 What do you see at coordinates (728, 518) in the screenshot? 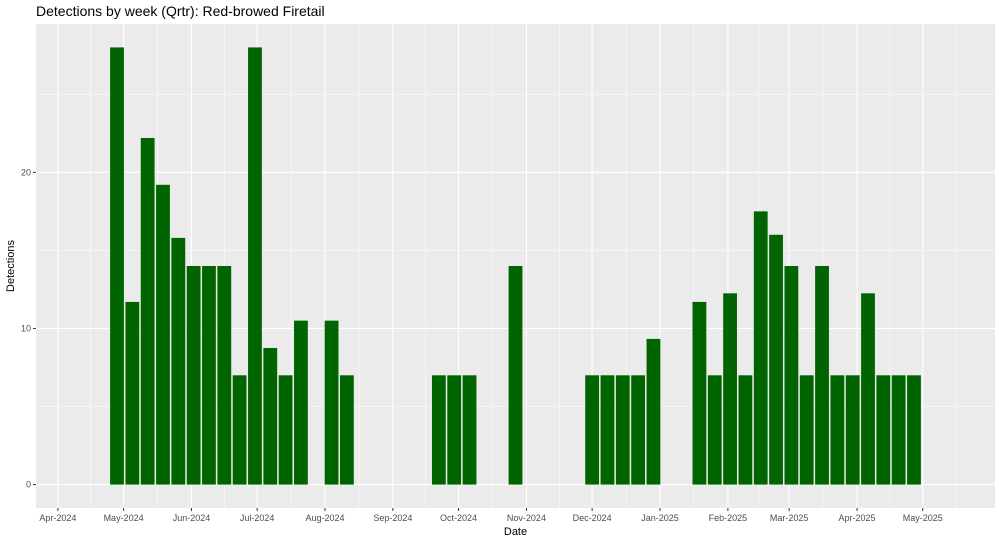
I see `x-tick-label: Feb-2025` at bounding box center [728, 518].